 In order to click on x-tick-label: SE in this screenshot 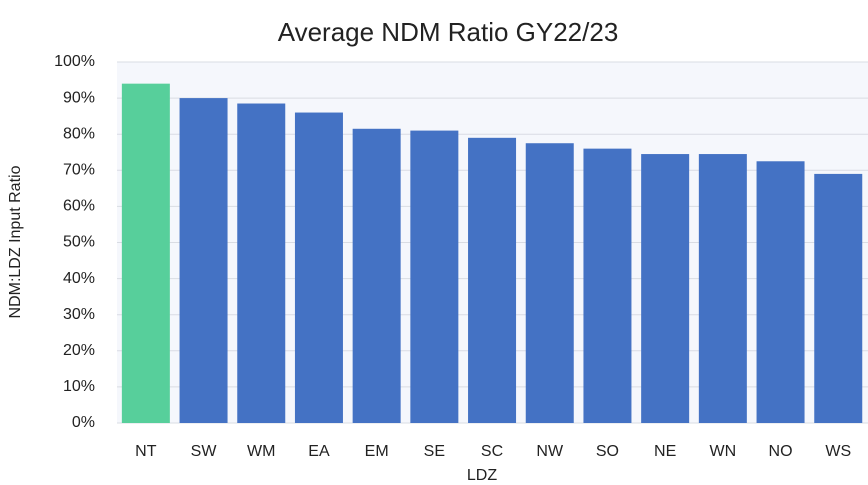, I will do `click(434, 451)`.